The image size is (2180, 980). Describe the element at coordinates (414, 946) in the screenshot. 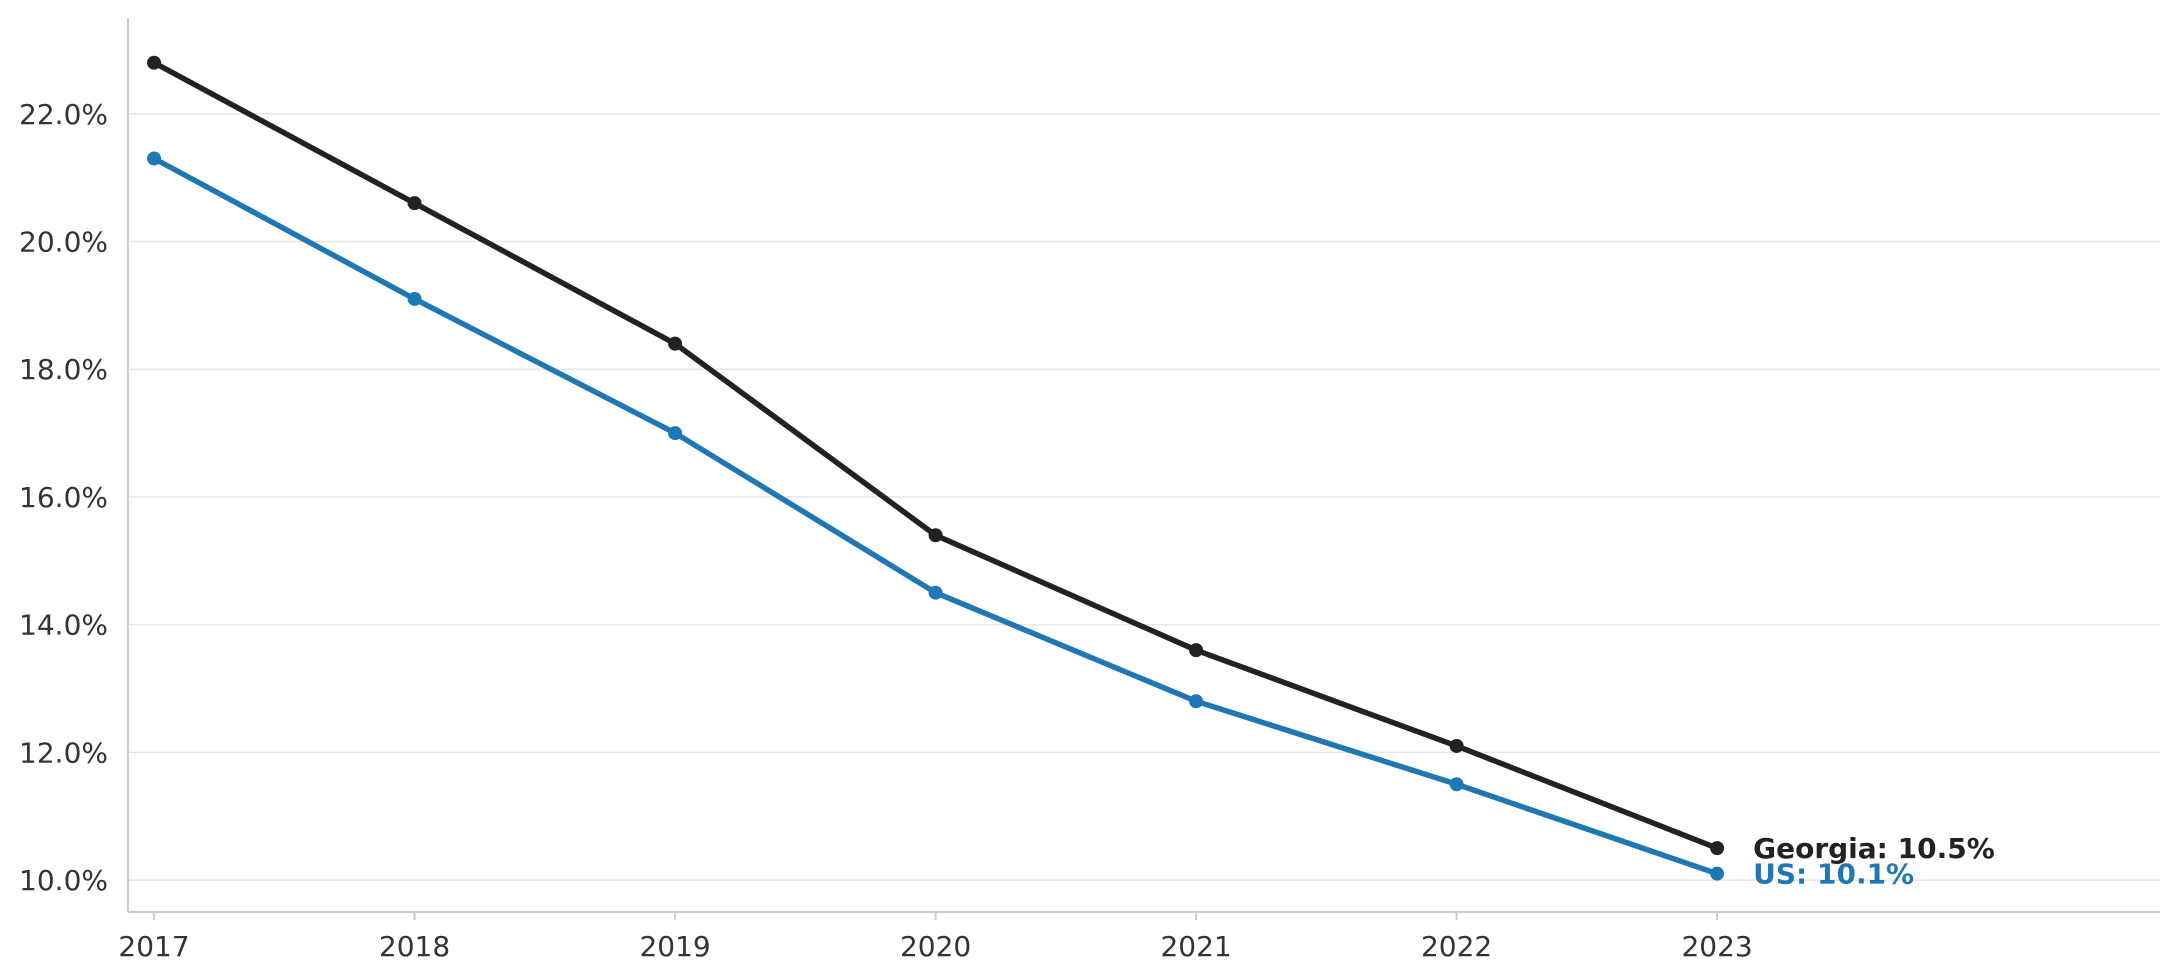

I see `x-tick-label: 2018` at that location.